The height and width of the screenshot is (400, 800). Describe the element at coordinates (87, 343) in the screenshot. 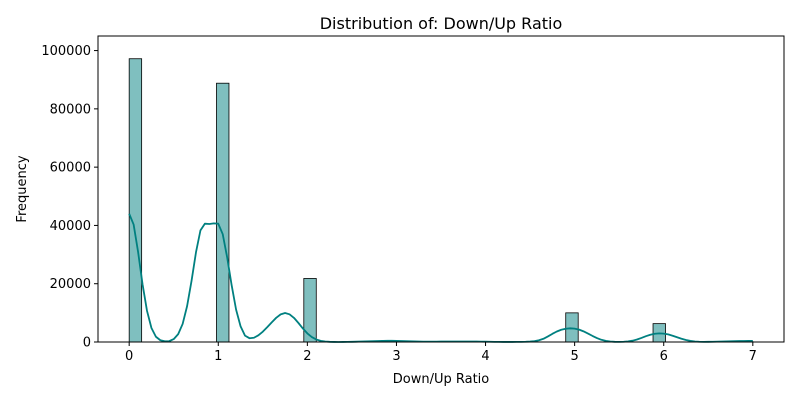

I see `y-tick-label: 0` at that location.